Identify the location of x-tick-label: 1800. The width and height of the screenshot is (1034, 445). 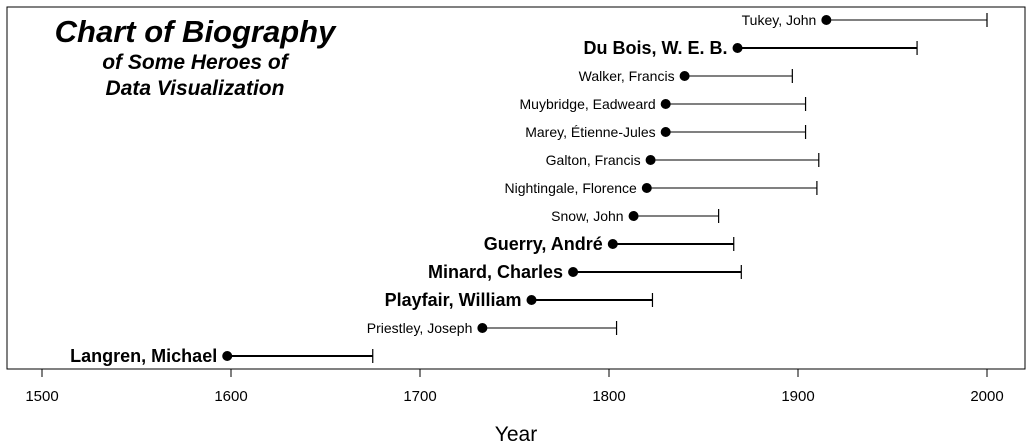
(608, 396).